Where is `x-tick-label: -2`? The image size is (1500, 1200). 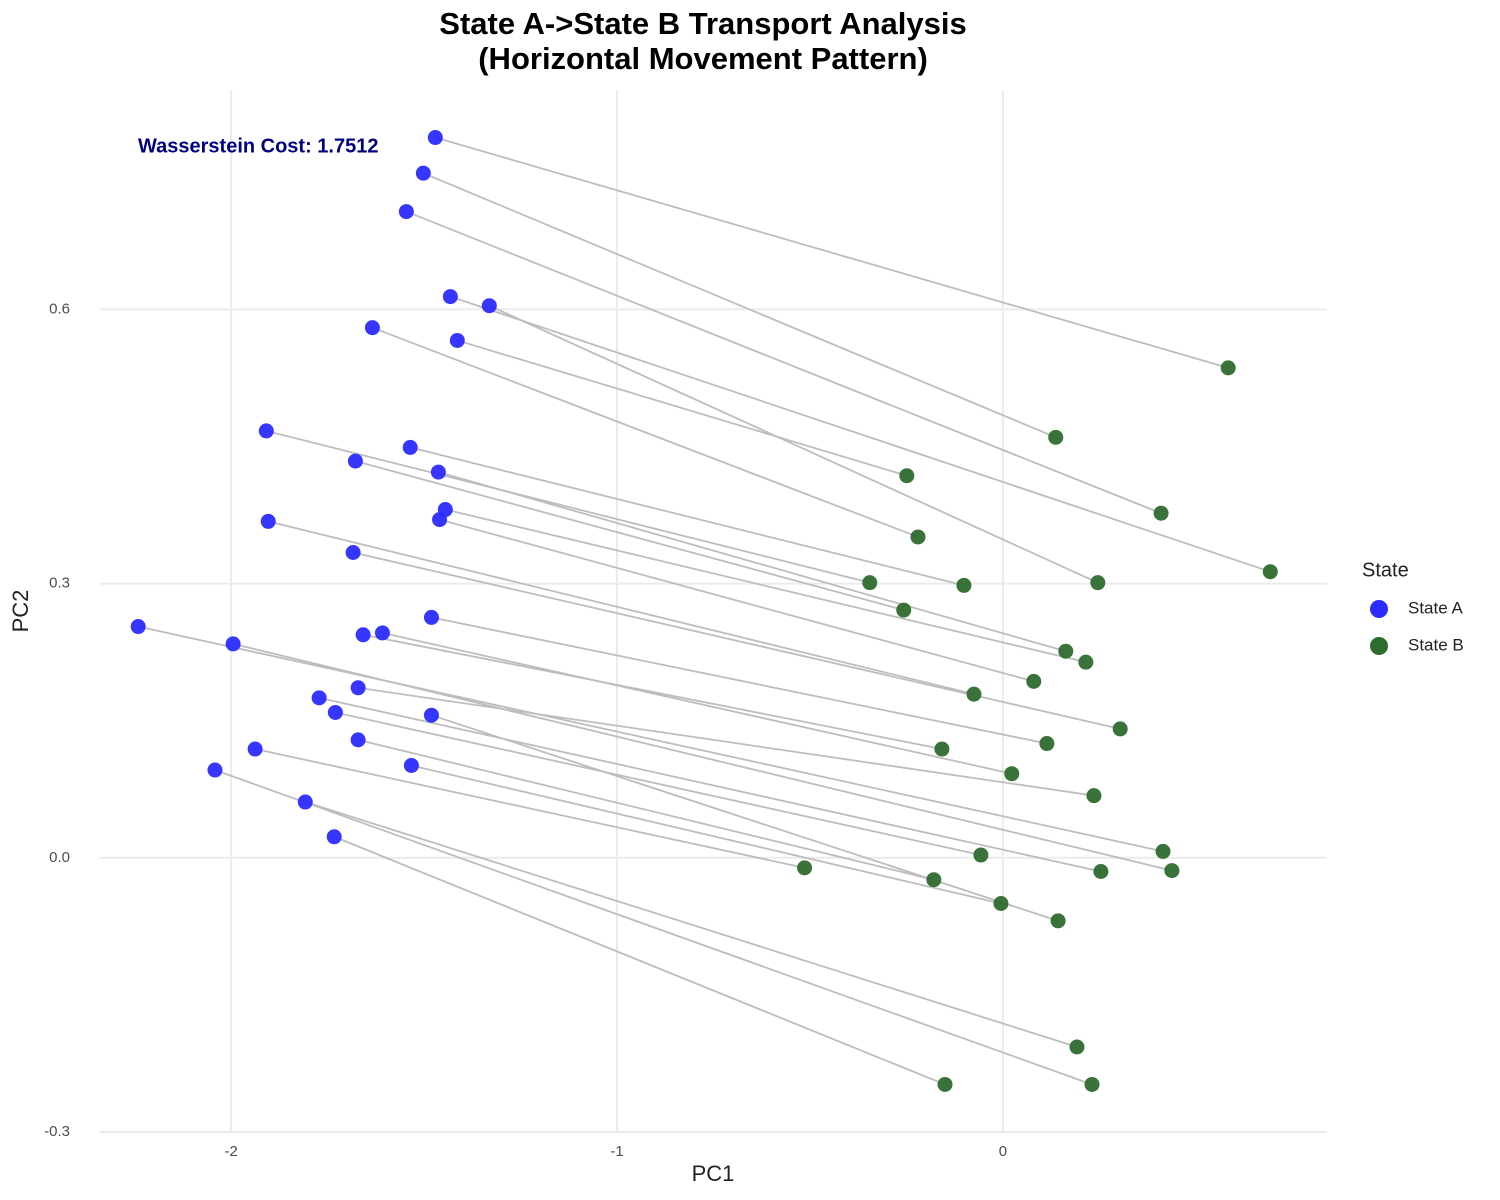
x-tick-label: -2 is located at coordinates (231, 1151).